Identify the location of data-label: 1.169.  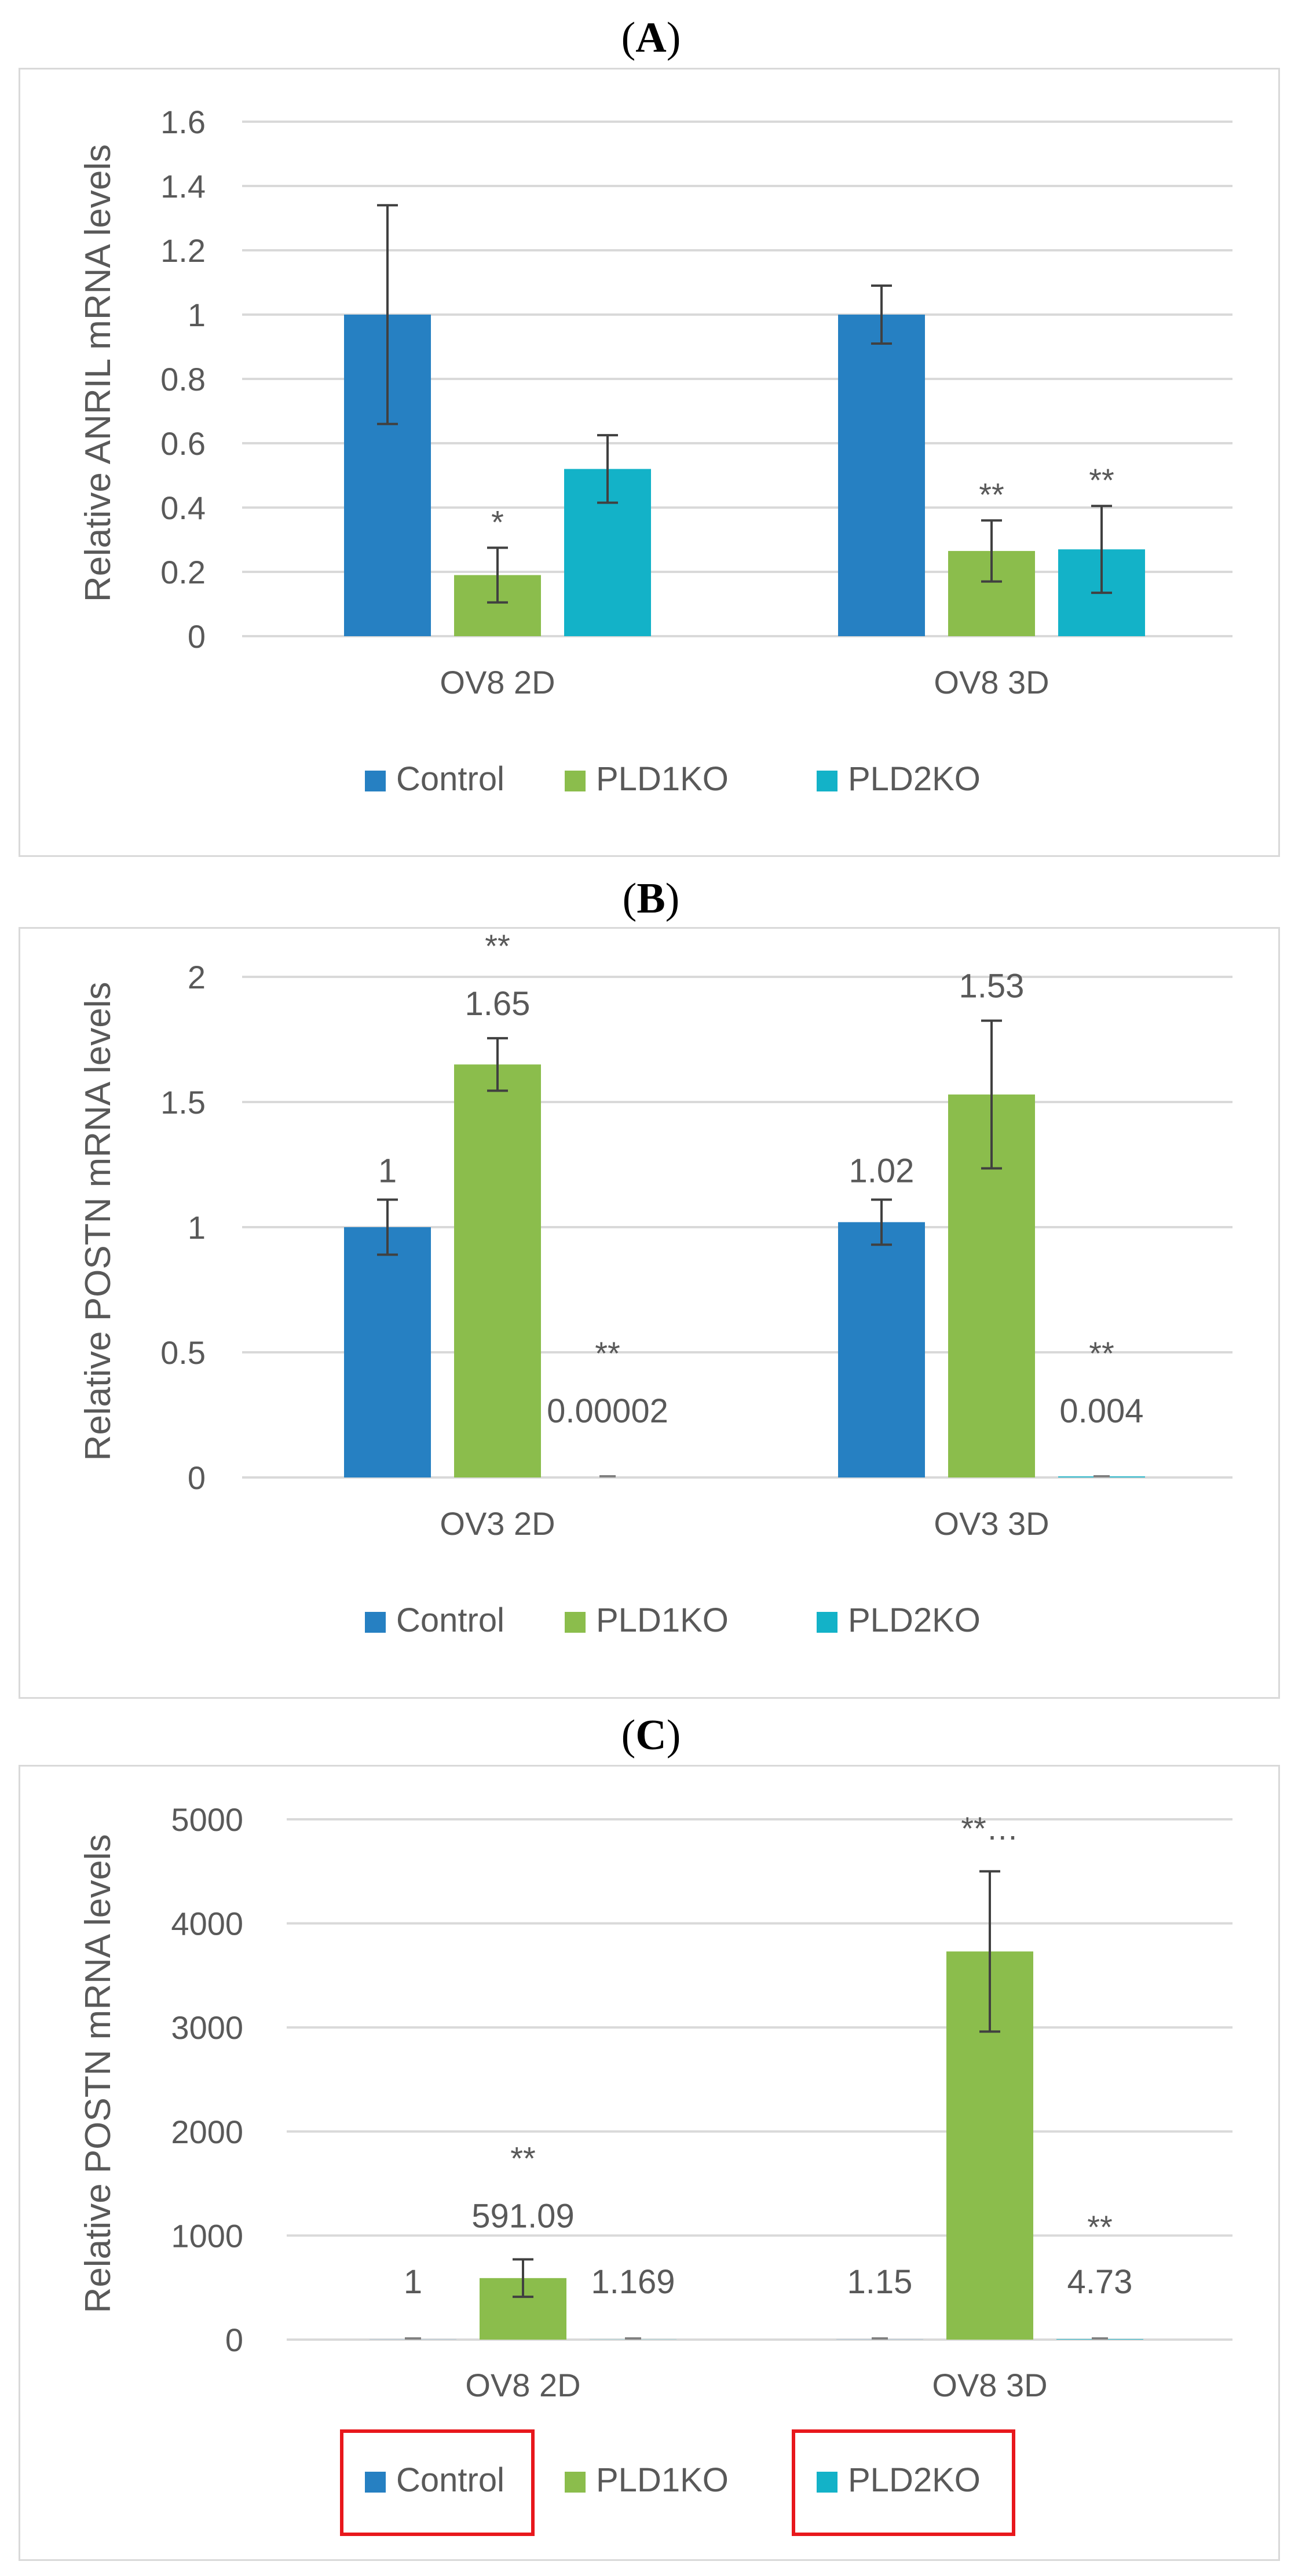
(633, 2282).